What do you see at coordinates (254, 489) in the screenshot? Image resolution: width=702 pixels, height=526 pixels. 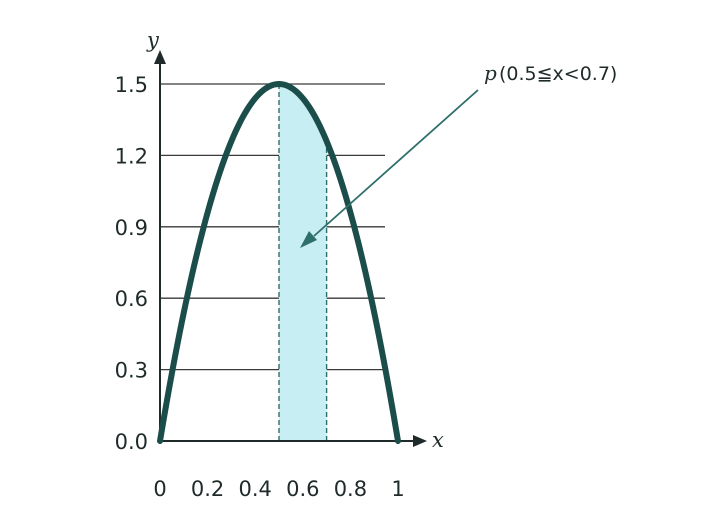 I see `x-tick-label-0.4: 0.4` at bounding box center [254, 489].